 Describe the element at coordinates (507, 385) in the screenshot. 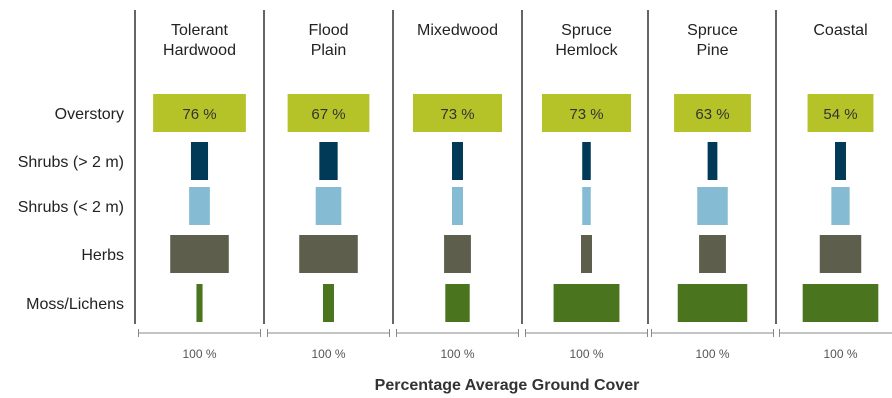

I see `x-axis-title: Percentage Average Ground Cover` at that location.